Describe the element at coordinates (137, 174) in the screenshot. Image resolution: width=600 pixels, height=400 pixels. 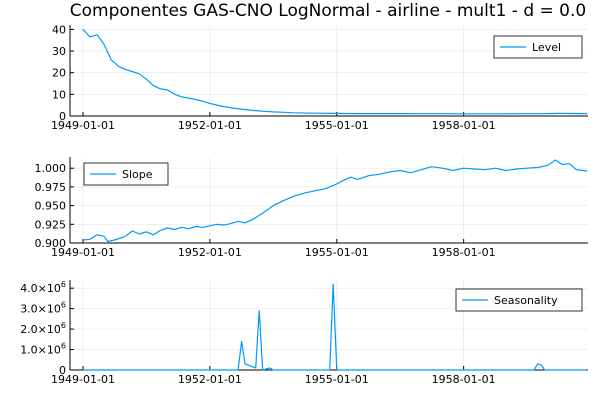
I see `legend-label: Slope` at that location.